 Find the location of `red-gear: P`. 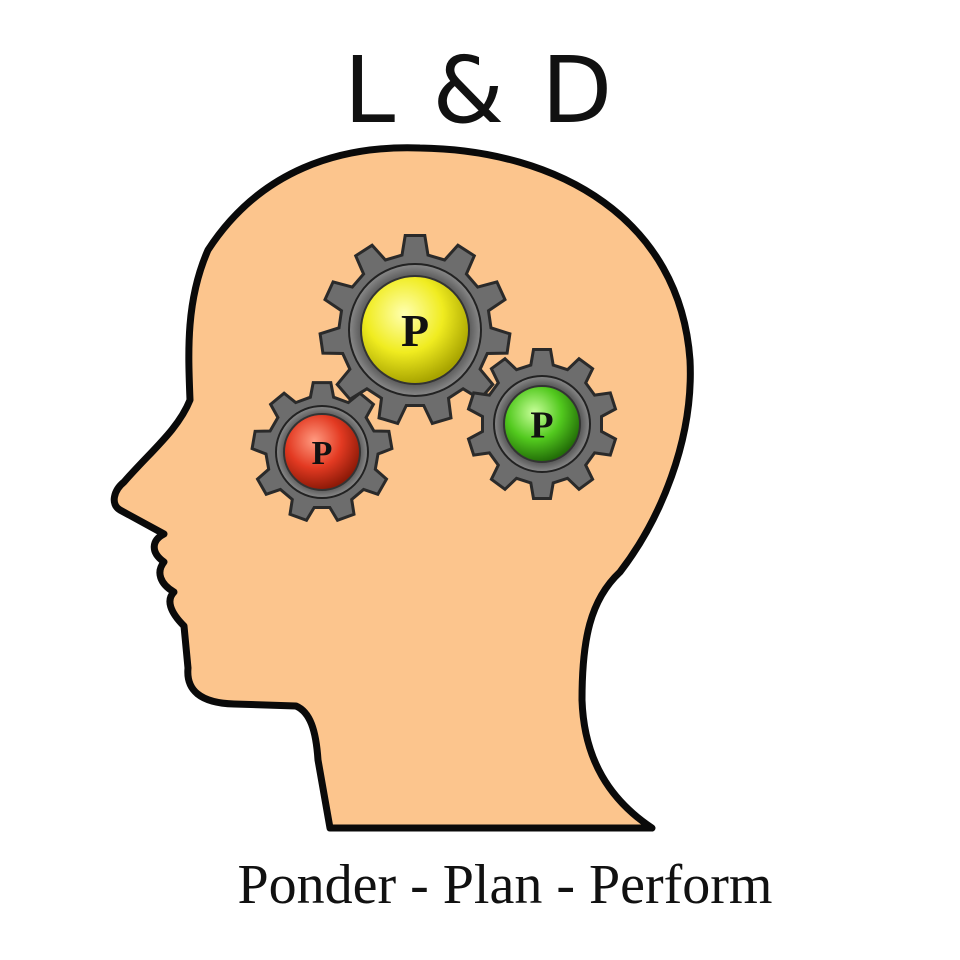

red-gear: P is located at coordinates (322, 452).